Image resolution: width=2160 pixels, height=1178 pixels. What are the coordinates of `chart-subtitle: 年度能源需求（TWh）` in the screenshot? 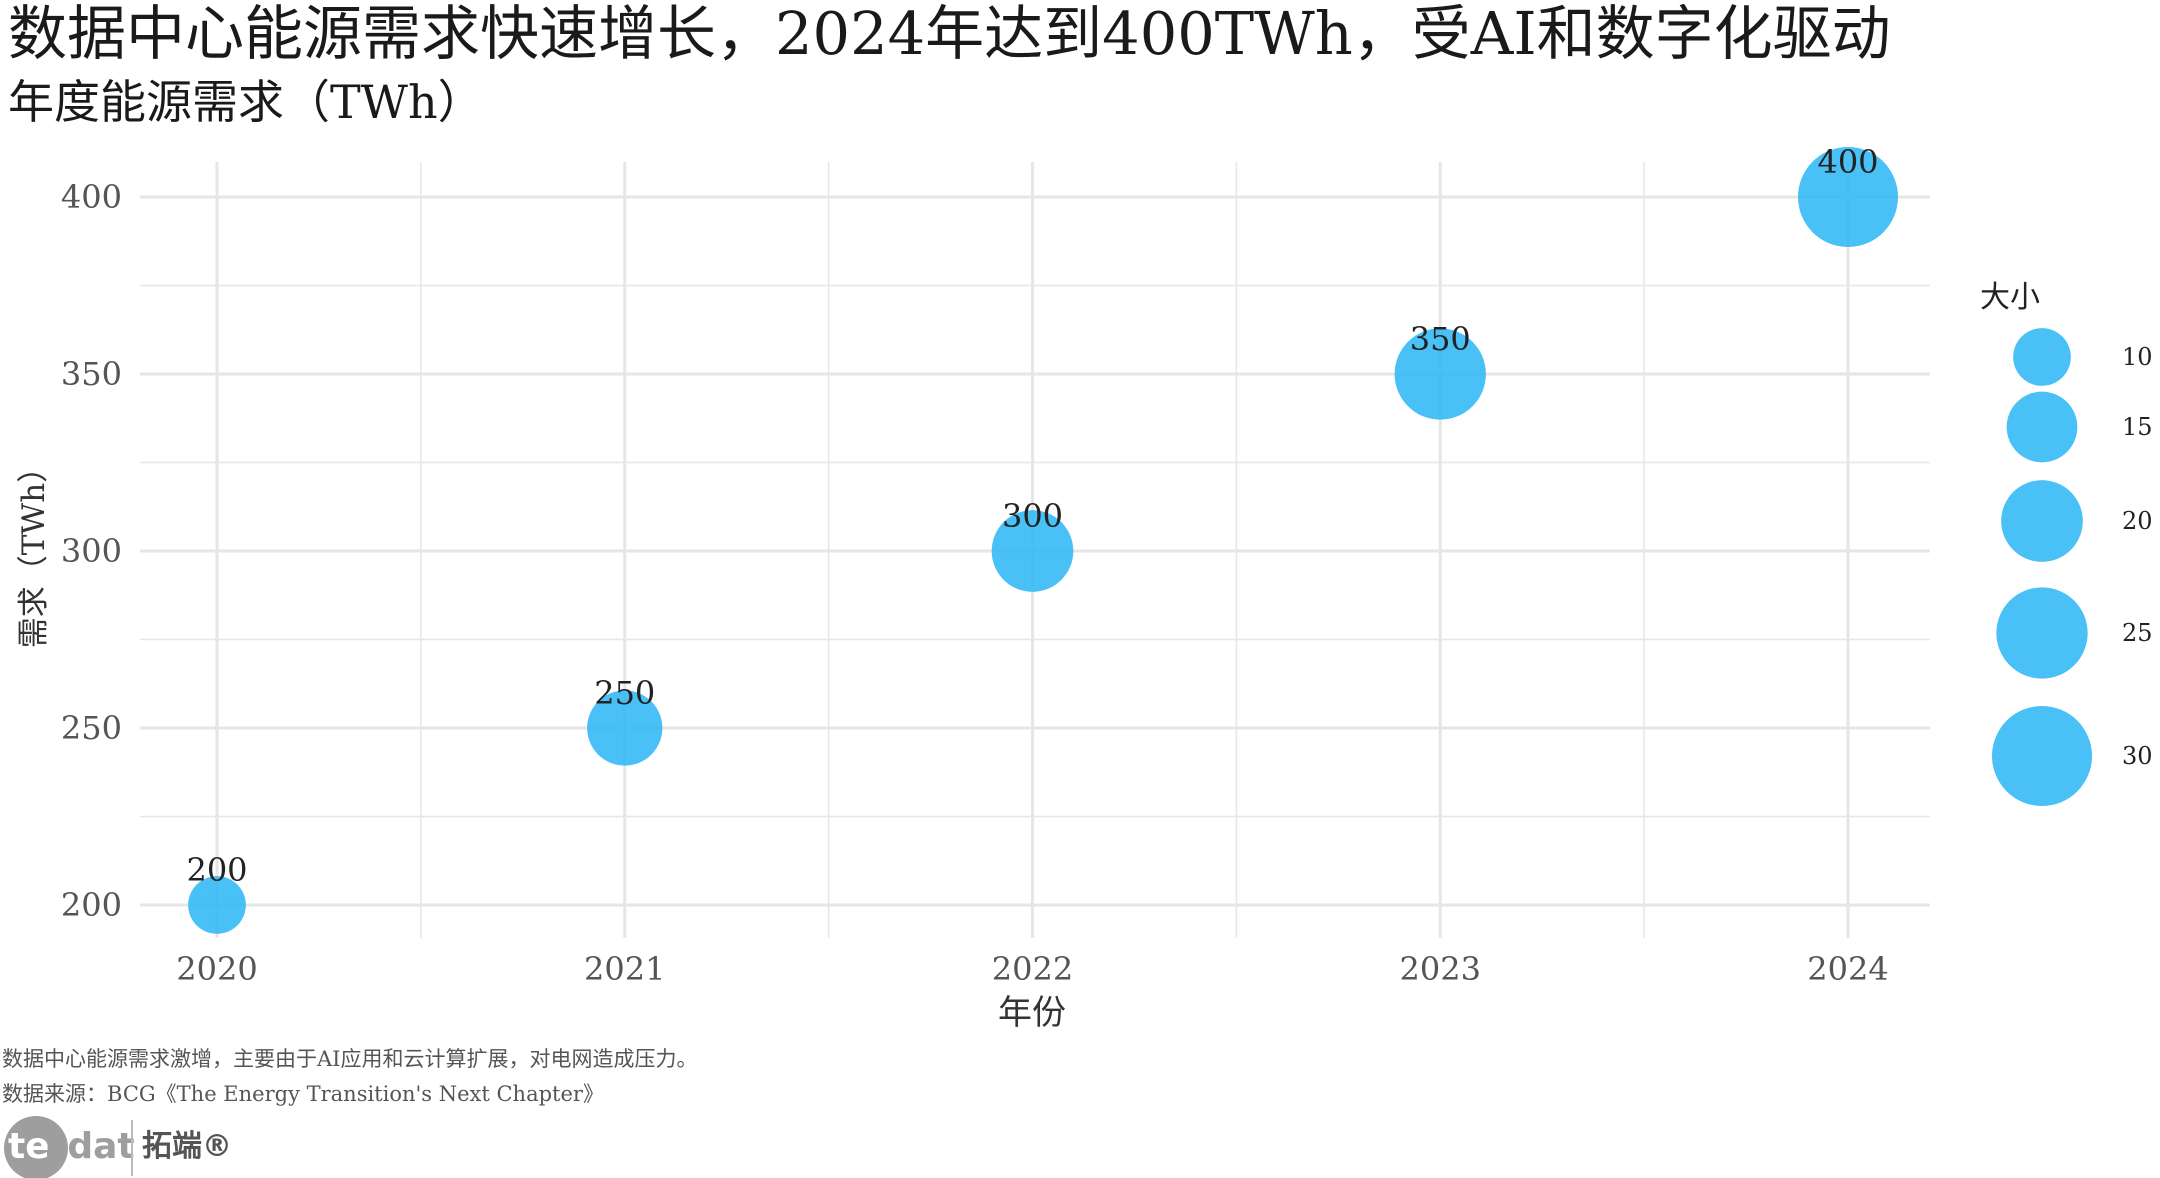 It's located at (246, 102).